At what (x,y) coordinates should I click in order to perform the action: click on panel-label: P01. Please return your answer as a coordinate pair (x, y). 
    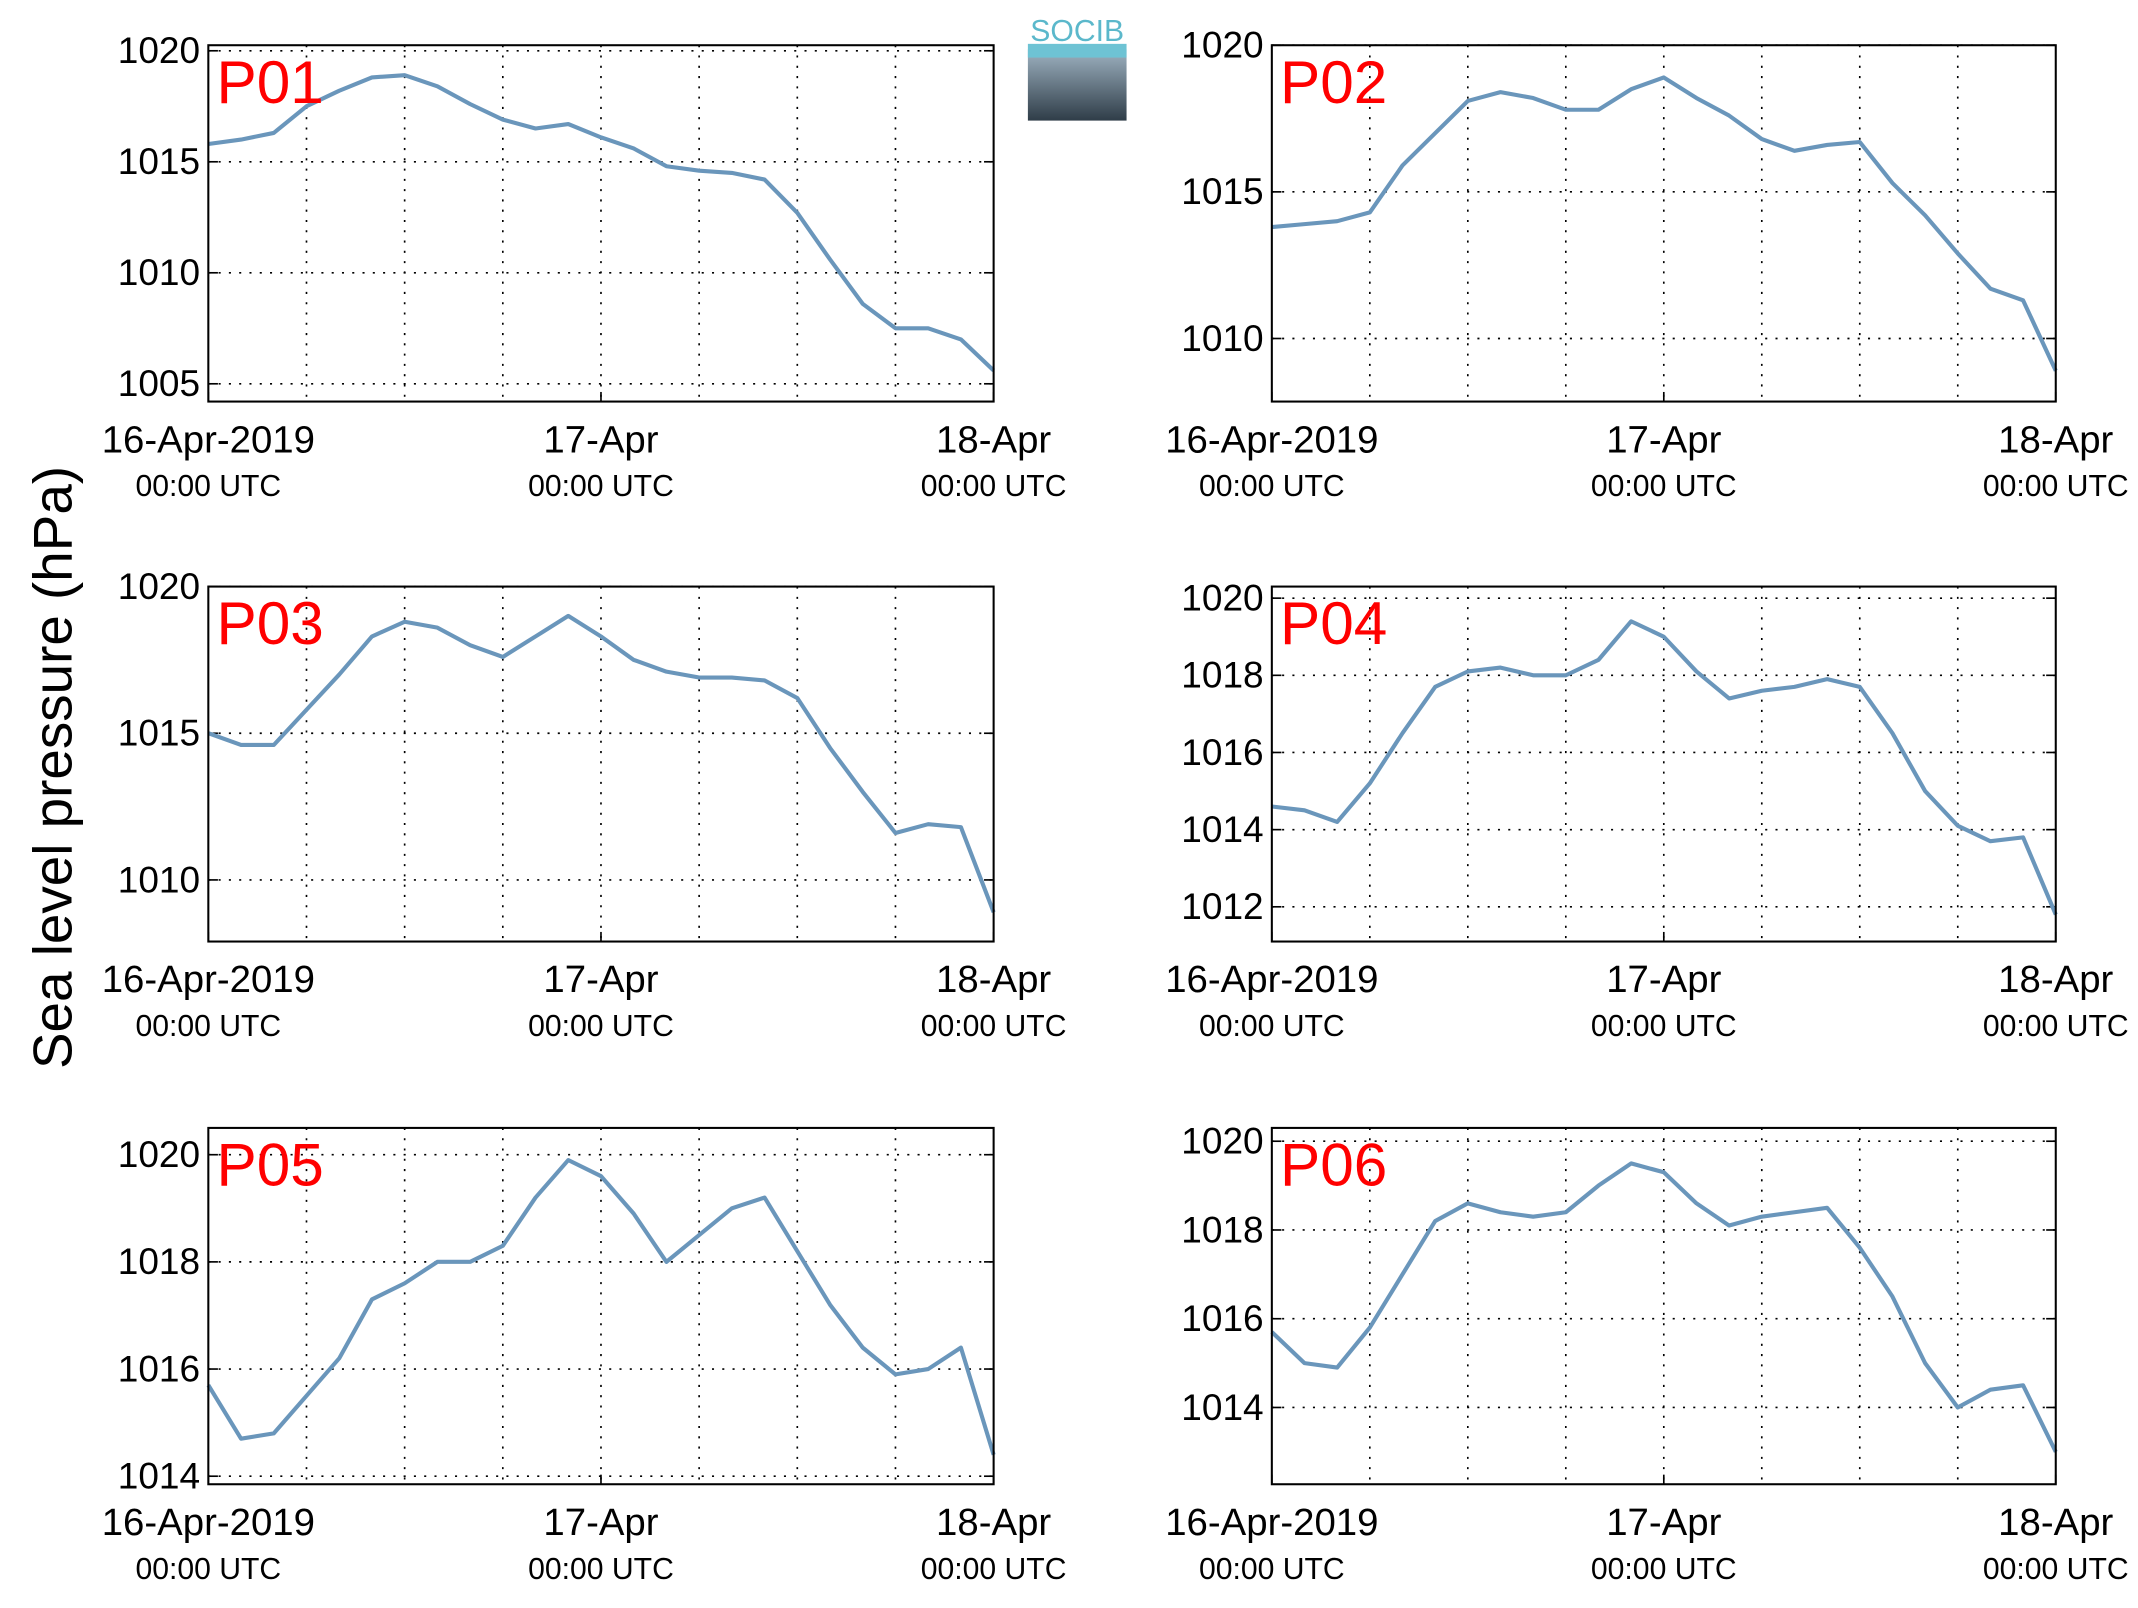
    Looking at the image, I should click on (270, 82).